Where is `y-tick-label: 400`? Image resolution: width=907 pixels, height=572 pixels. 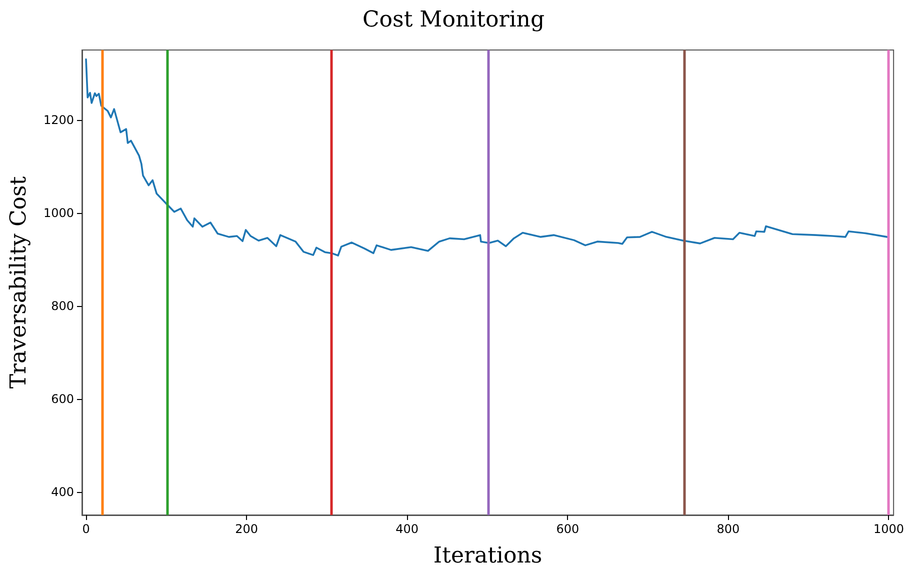 y-tick-label: 400 is located at coordinates (62, 491).